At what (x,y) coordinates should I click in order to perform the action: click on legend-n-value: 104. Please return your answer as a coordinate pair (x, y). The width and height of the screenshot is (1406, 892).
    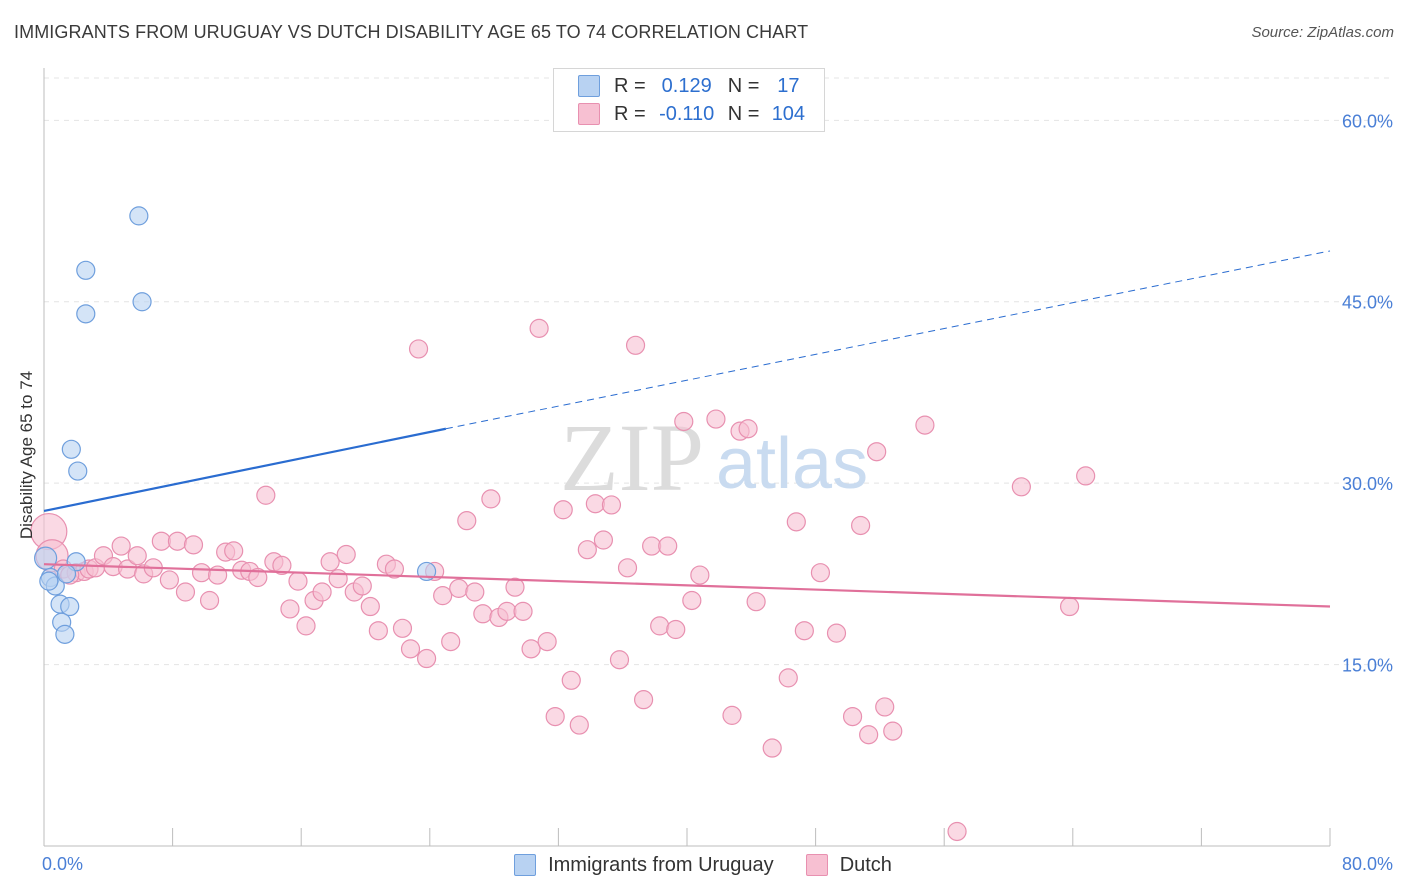
    Looking at the image, I should click on (788, 113).